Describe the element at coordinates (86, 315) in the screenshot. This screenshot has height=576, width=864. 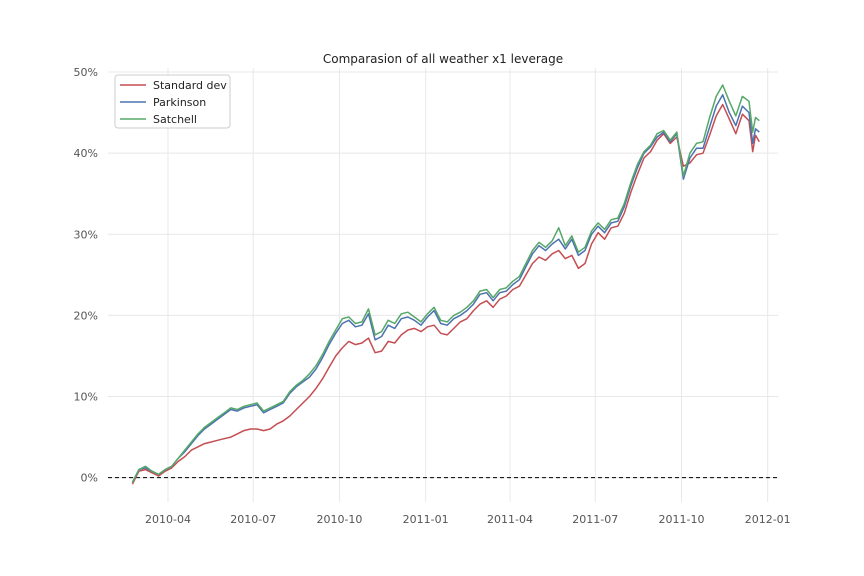
I see `y-tick-label: 20%` at that location.